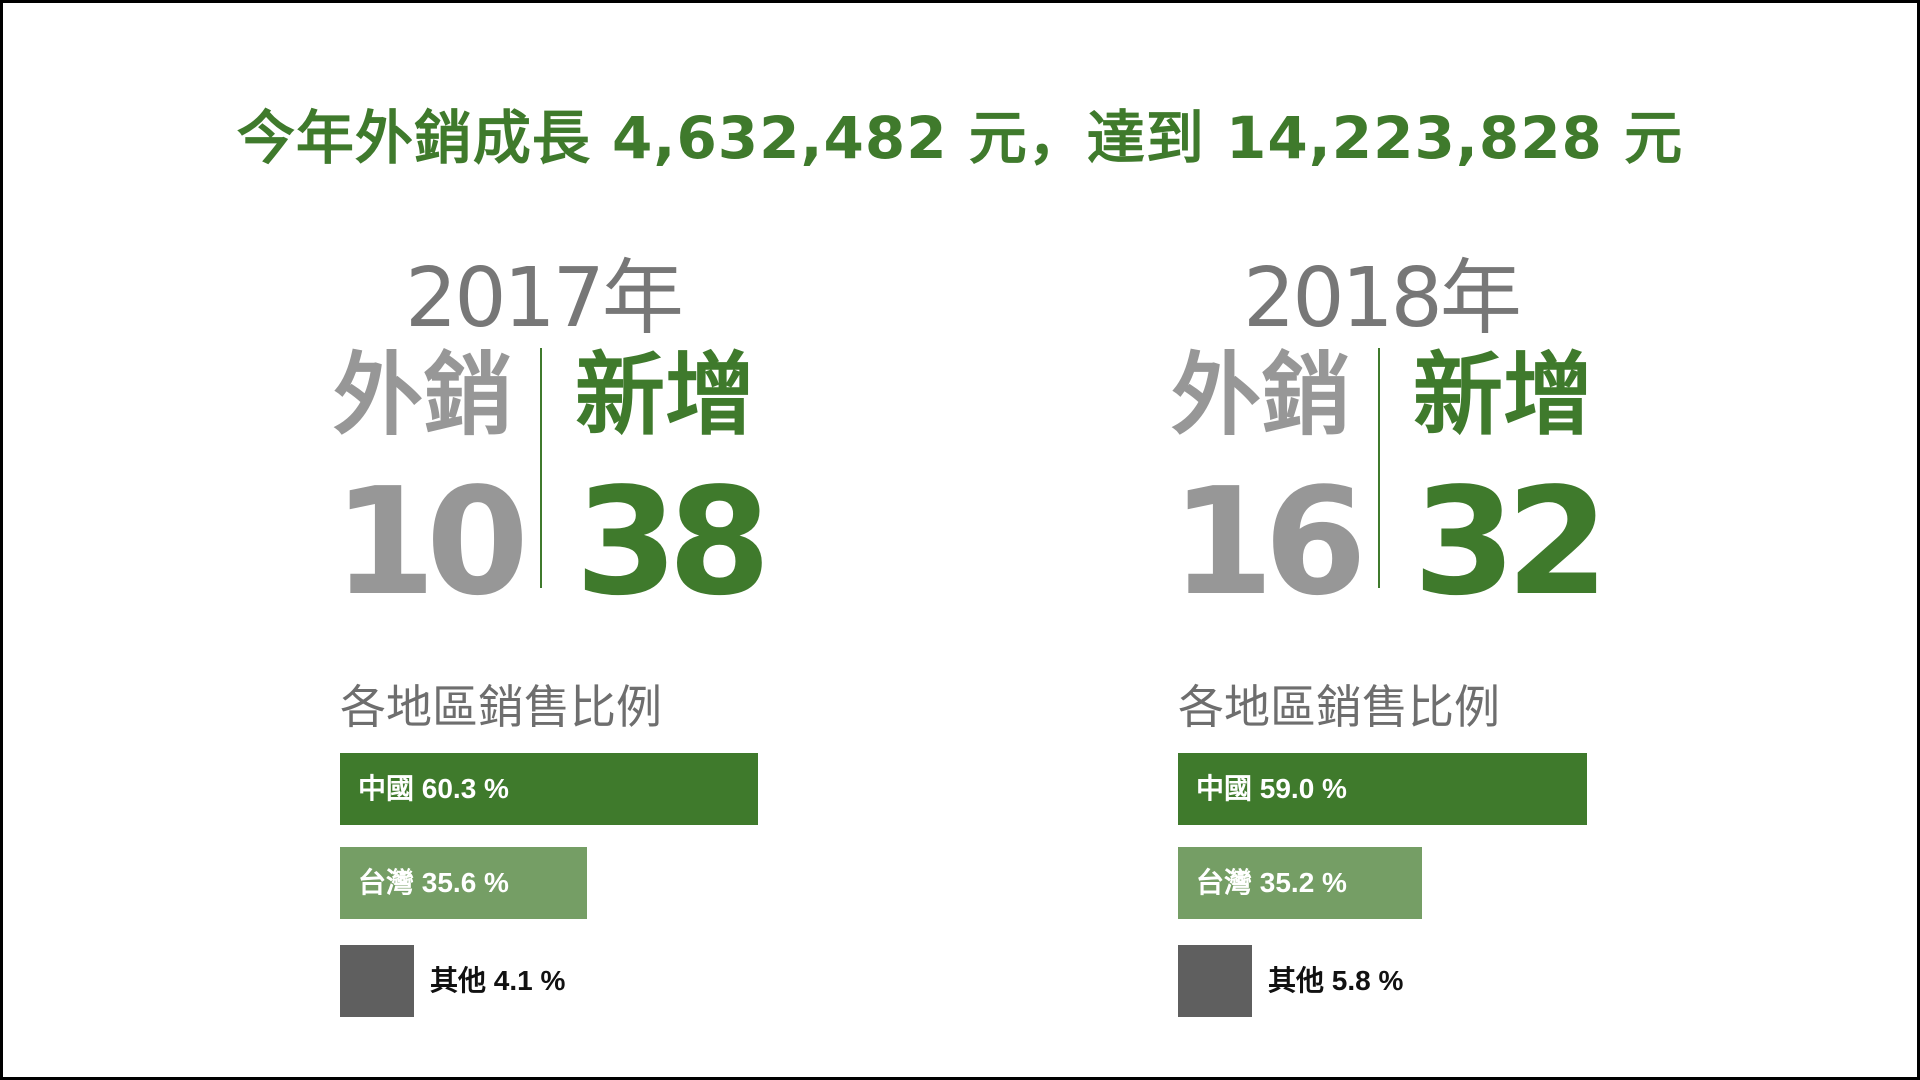 This screenshot has width=1920, height=1080. Describe the element at coordinates (433, 882) in the screenshot. I see `bar-label: 台灣 35.6 %` at that location.